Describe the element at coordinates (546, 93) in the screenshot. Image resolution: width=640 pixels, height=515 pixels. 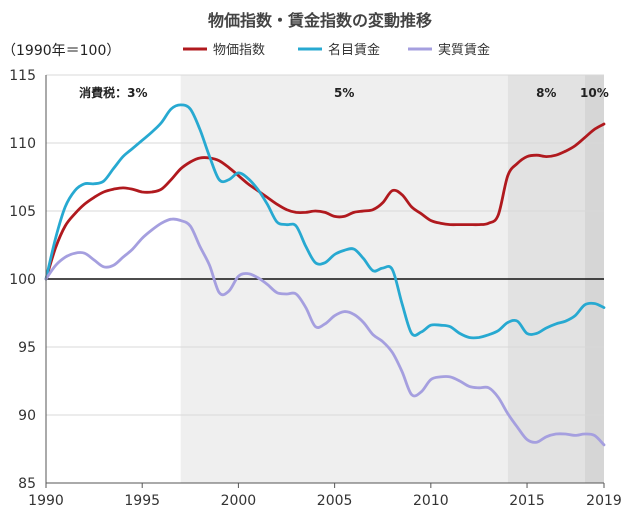
I see `tax-label-2: 8%` at that location.